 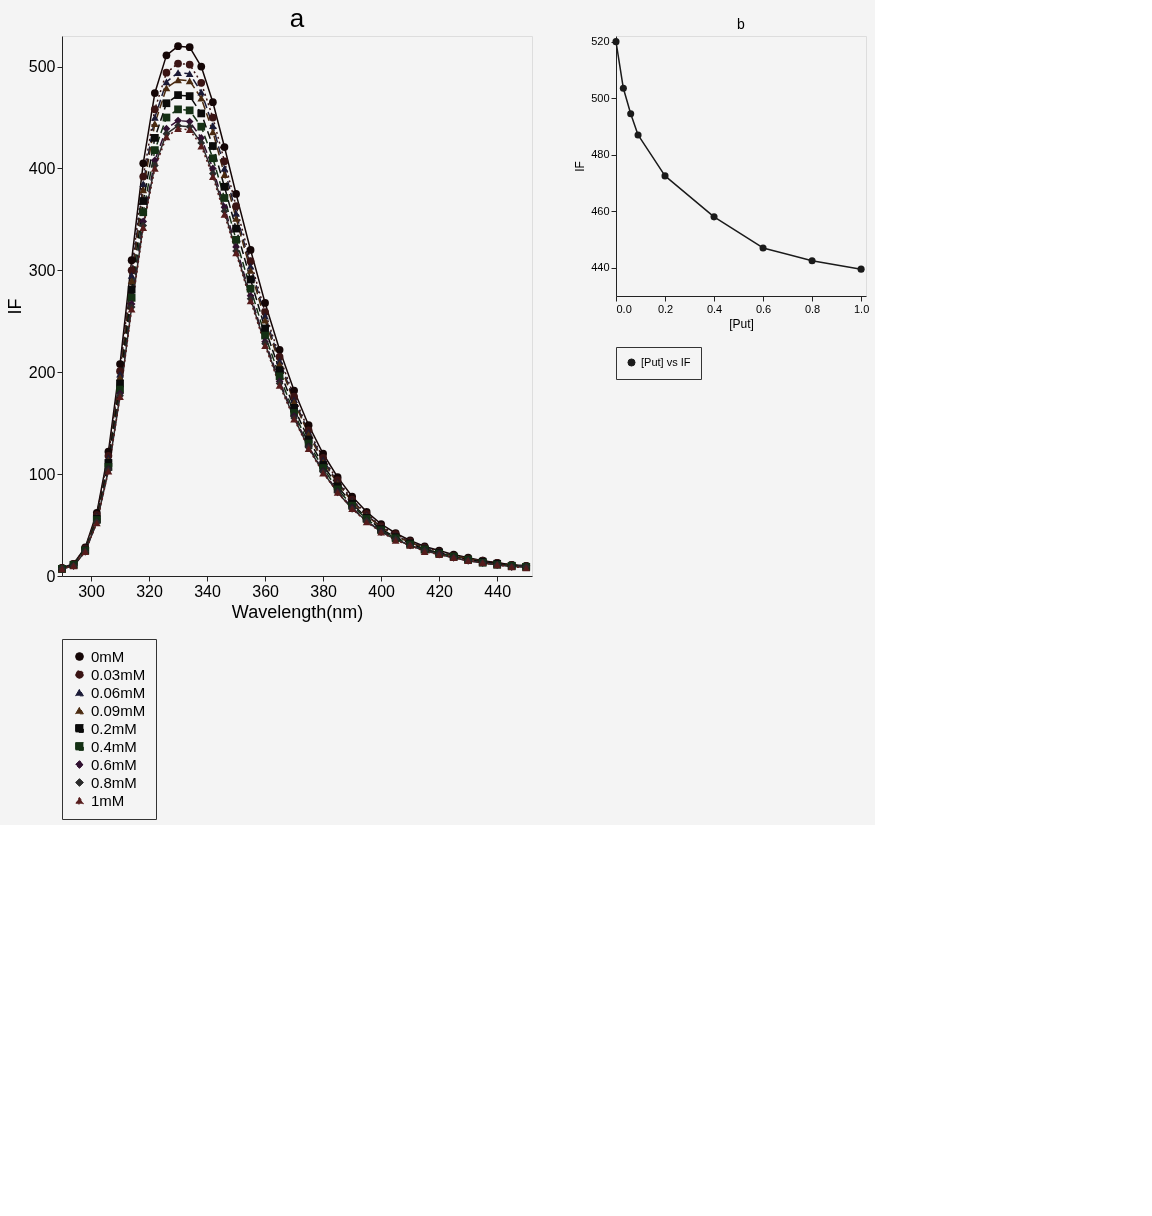 I want to click on legend-label: 0.2mM, so click(x=114, y=728).